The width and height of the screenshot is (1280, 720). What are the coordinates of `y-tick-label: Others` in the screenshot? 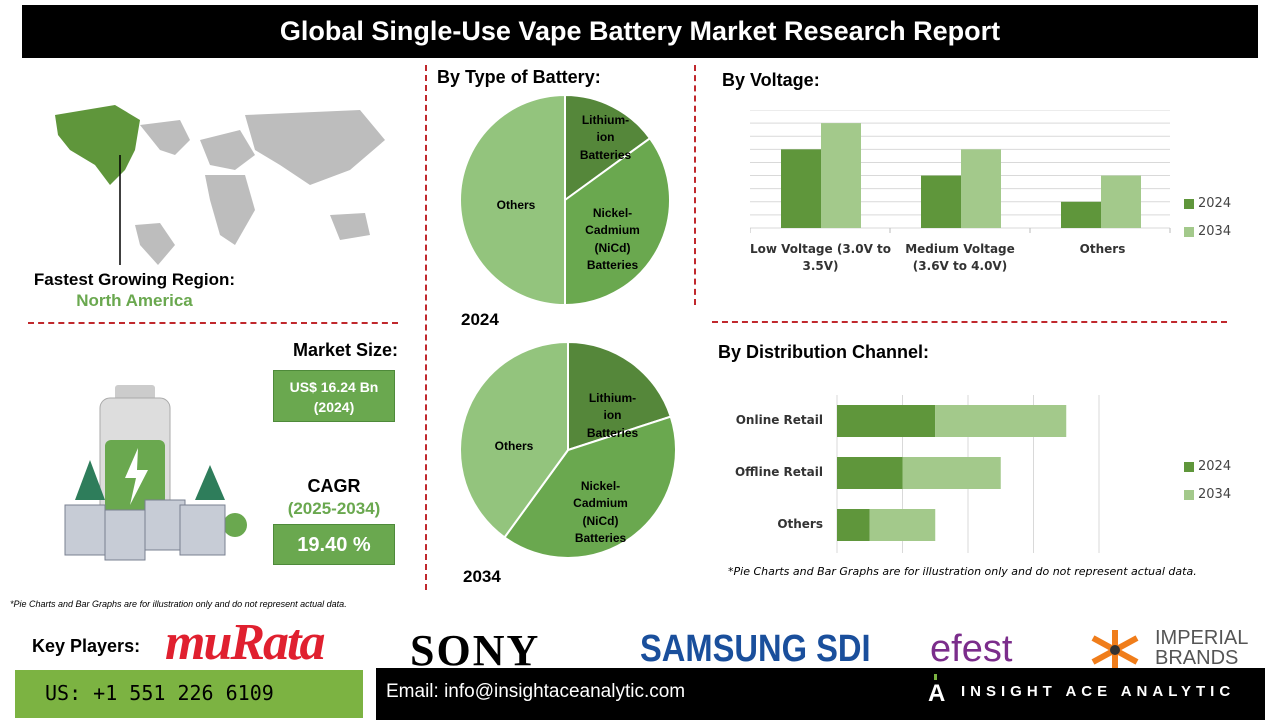 It's located at (800, 524).